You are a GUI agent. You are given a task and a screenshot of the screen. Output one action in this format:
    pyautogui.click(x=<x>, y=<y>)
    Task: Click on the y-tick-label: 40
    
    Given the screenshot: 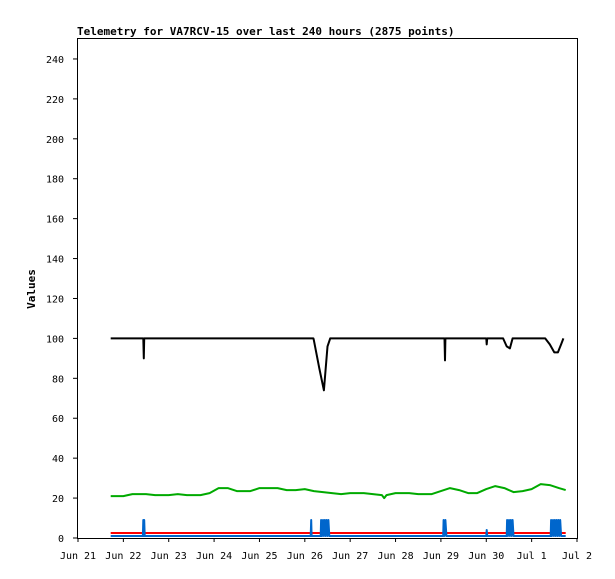 What is the action you would take?
    pyautogui.click(x=58, y=459)
    